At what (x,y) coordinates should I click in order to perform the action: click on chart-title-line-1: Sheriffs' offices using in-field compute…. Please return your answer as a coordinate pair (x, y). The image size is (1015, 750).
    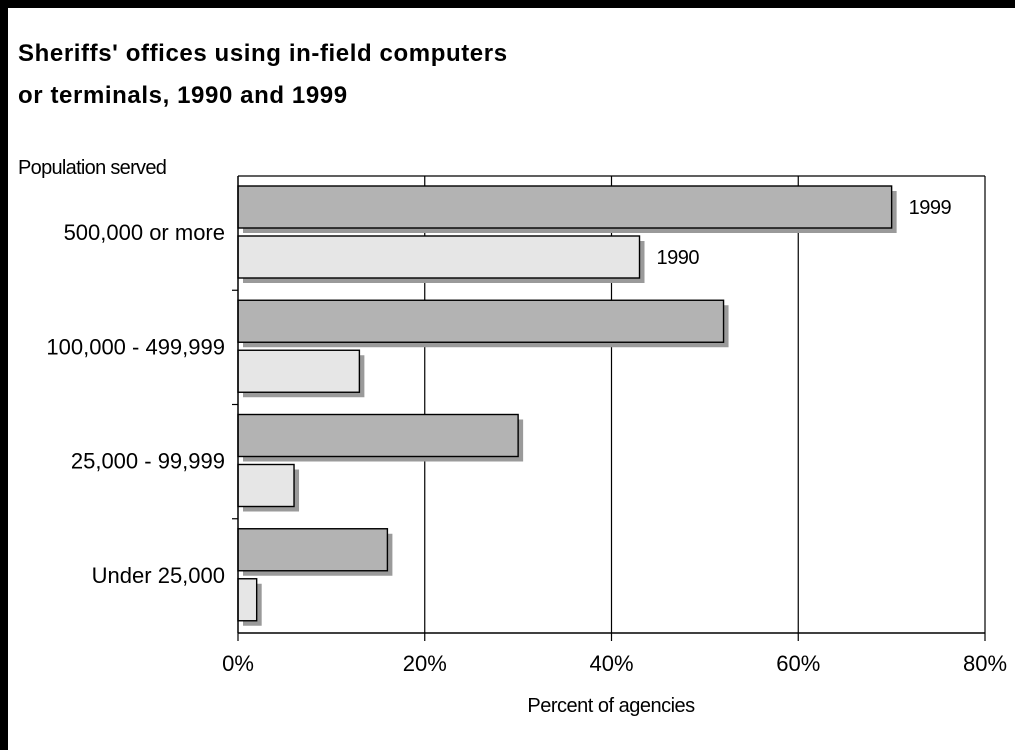
    Looking at the image, I should click on (263, 53).